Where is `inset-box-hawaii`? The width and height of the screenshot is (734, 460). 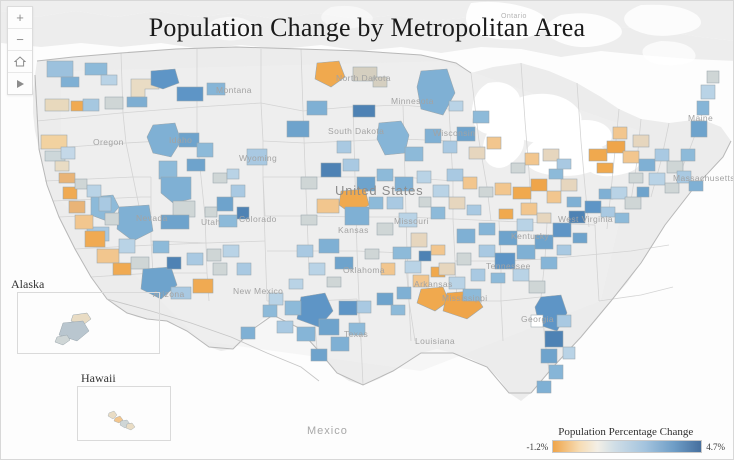 inset-box-hawaii is located at coordinates (124, 413).